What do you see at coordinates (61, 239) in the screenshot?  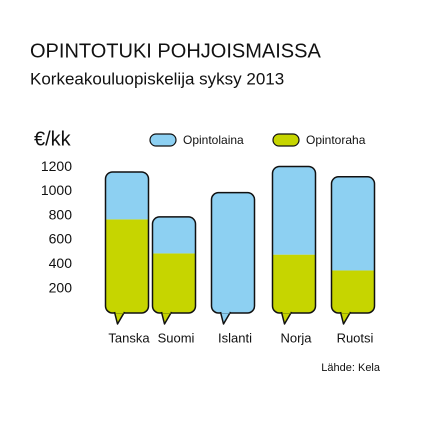 I see `y-tick-label: 600` at bounding box center [61, 239].